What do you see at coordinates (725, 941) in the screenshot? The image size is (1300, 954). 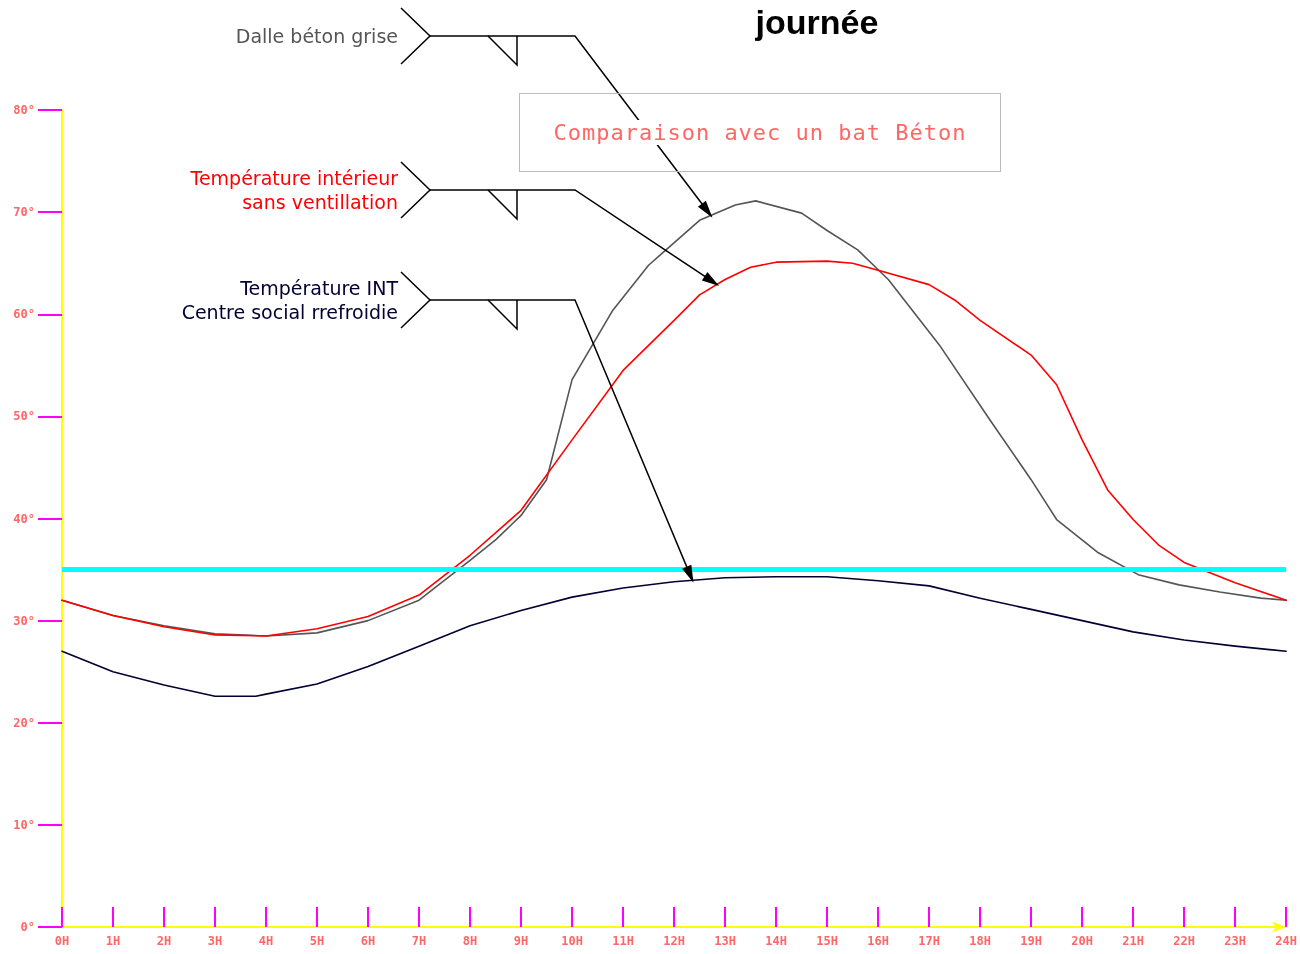 I see `x-tick-label: 13H` at bounding box center [725, 941].